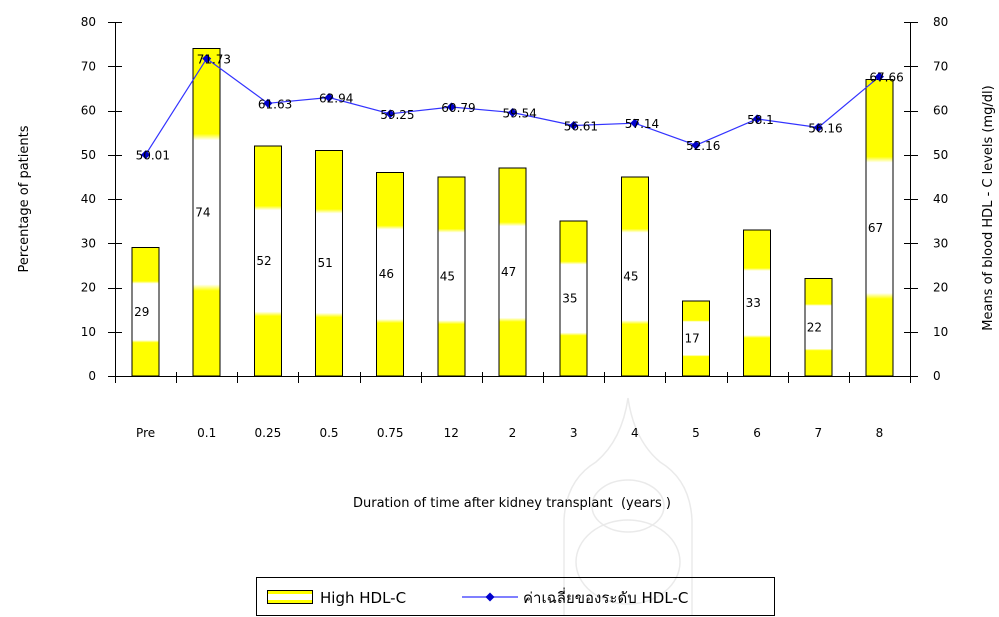  Describe the element at coordinates (88, 243) in the screenshot. I see `y-tick-label-left: 30` at that location.